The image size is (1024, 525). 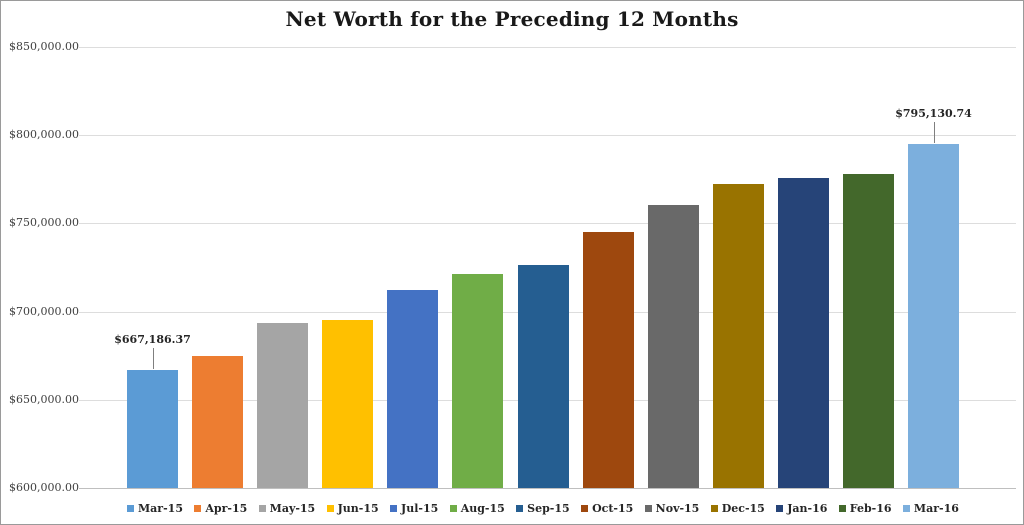 I want to click on y-axis-tick-label: $850,000.00, so click(x=44, y=46).